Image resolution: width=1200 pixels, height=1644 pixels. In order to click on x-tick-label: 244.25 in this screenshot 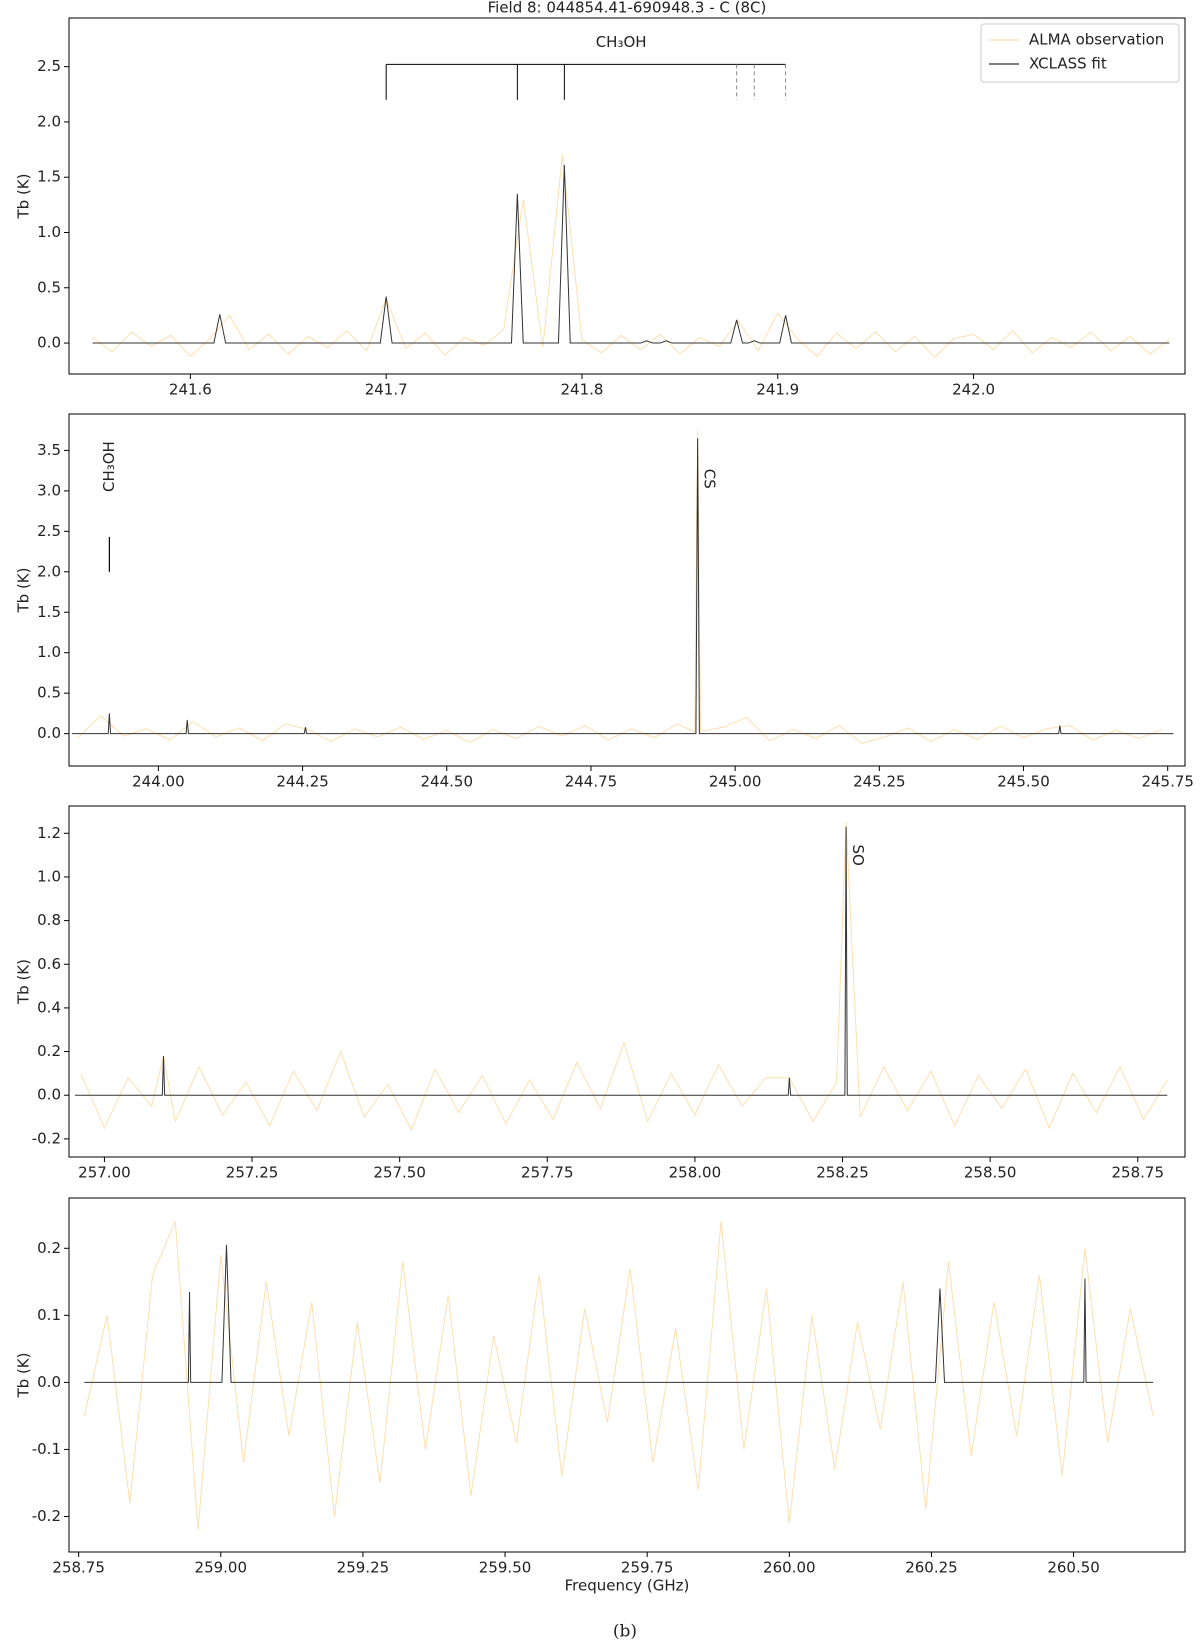, I will do `click(302, 782)`.